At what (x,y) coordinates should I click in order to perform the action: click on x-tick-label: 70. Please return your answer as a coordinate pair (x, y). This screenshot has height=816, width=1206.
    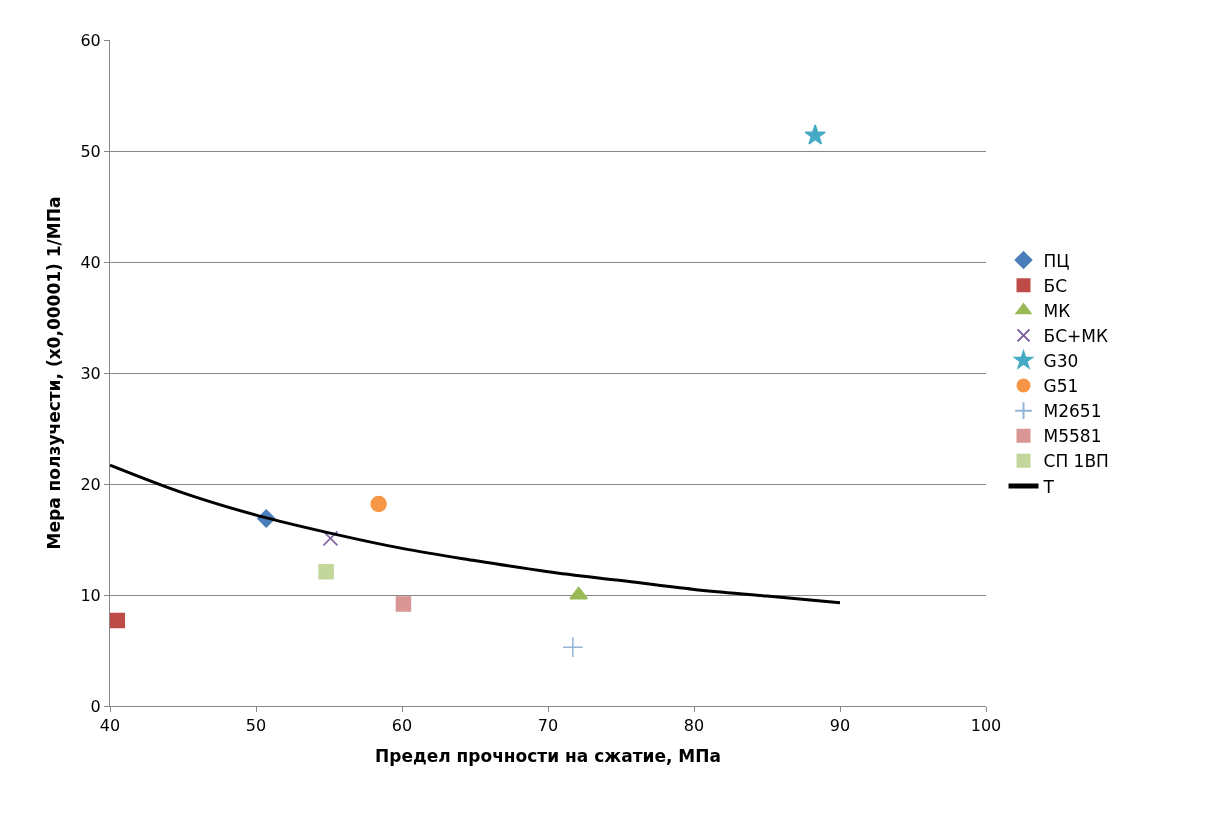
    Looking at the image, I should click on (548, 726).